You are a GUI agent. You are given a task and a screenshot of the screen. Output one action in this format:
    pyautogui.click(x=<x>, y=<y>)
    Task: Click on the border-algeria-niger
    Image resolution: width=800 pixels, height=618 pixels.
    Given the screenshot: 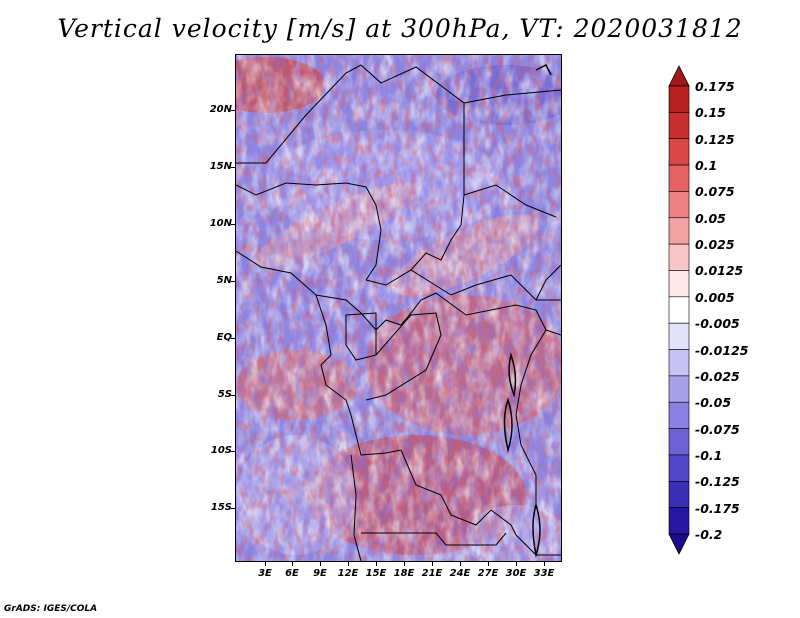 What is the action you would take?
    pyautogui.click(x=299, y=114)
    